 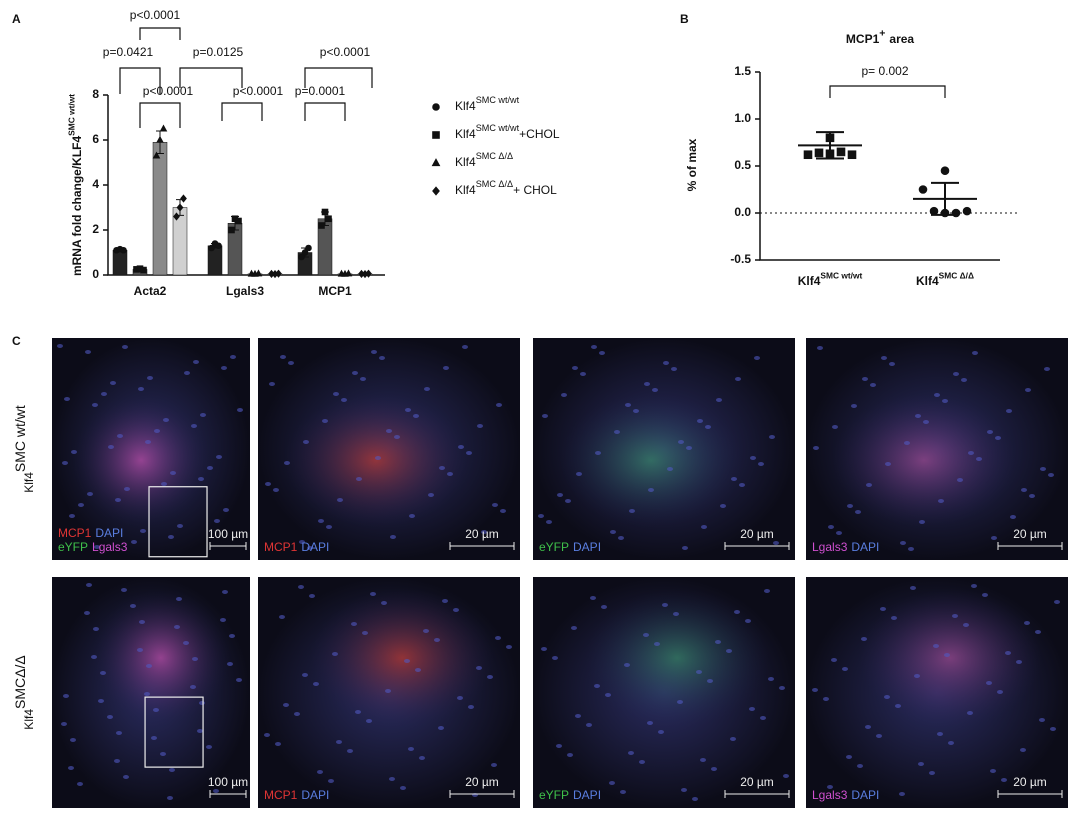 What do you see at coordinates (830, 279) in the screenshot?
I see `x-tick-label: Klf4SMC wt/wt` at bounding box center [830, 279].